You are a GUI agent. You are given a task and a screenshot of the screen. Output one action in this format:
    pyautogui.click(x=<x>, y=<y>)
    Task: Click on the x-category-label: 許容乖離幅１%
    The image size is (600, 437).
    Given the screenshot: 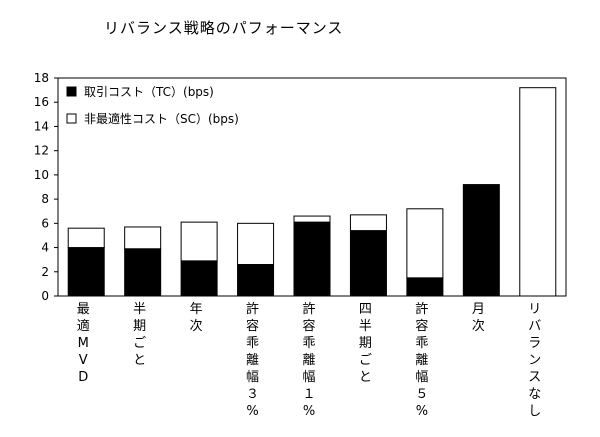 What is the action you would take?
    pyautogui.click(x=308, y=360)
    